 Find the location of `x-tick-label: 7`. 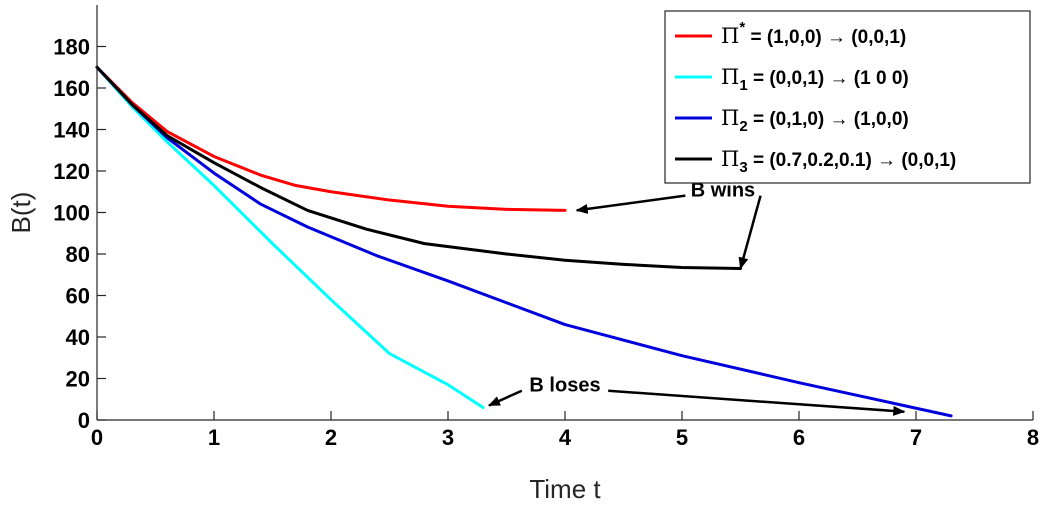

x-tick-label: 7 is located at coordinates (916, 437).